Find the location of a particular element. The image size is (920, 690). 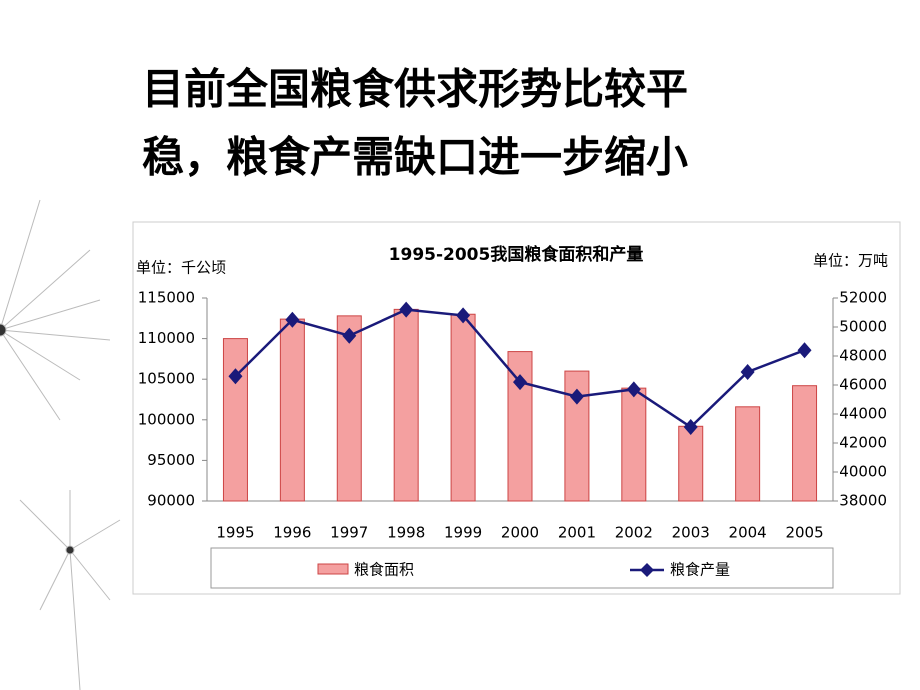

y2-tick-label: 46000 is located at coordinates (863, 385).